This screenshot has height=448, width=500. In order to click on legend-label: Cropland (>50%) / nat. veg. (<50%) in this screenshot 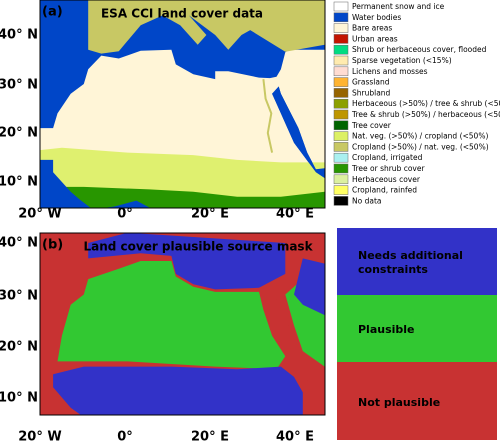, I will do `click(420, 146)`.